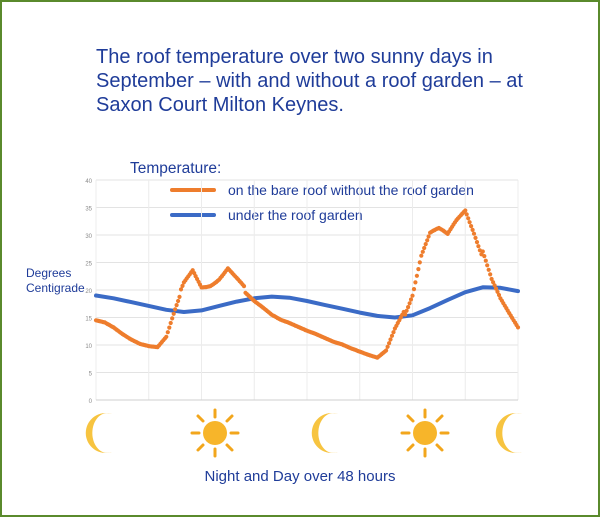  I want to click on y-tick-label: 30, so click(88, 237).